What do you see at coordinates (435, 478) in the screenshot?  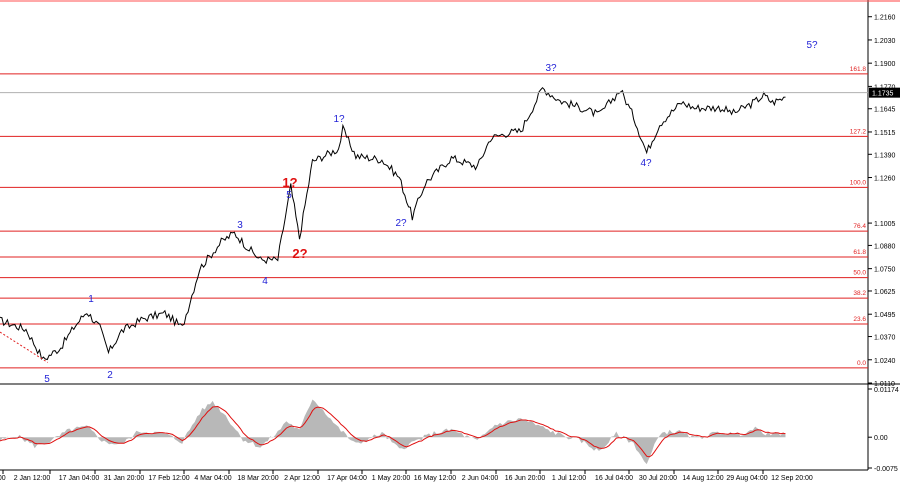 I see `time-axis-label: 16 May 12:00` at bounding box center [435, 478].